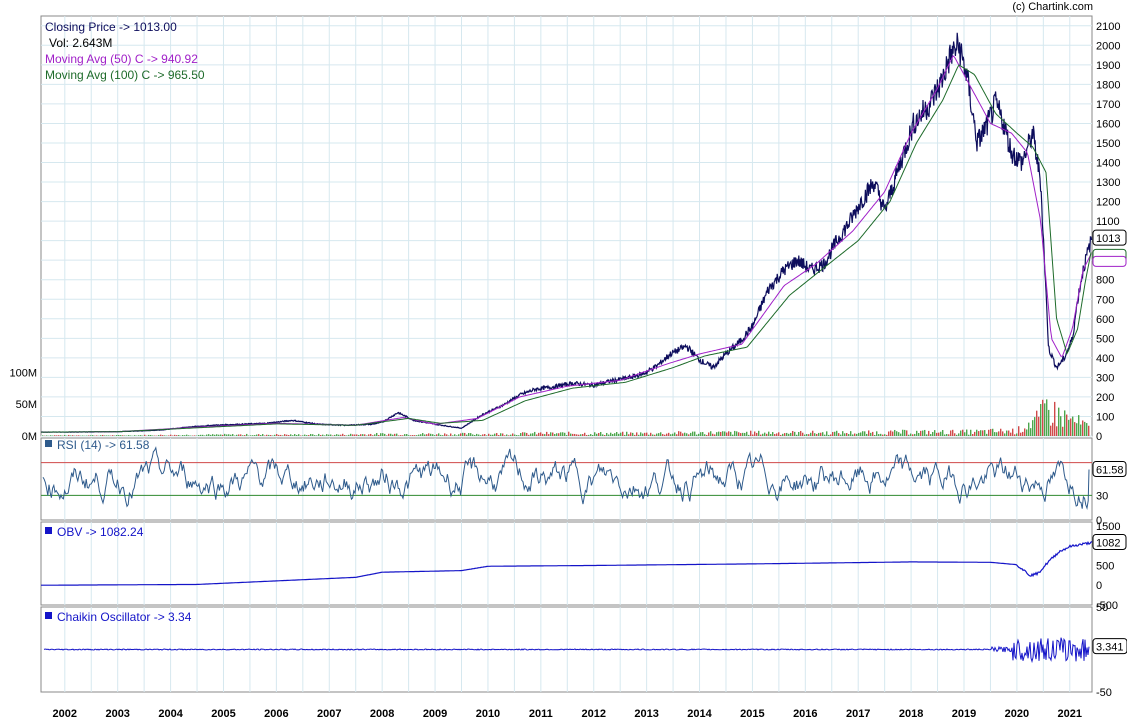  Describe the element at coordinates (103, 445) in the screenshot. I see `rsi-label: RSI (14) -> 61.58` at that location.